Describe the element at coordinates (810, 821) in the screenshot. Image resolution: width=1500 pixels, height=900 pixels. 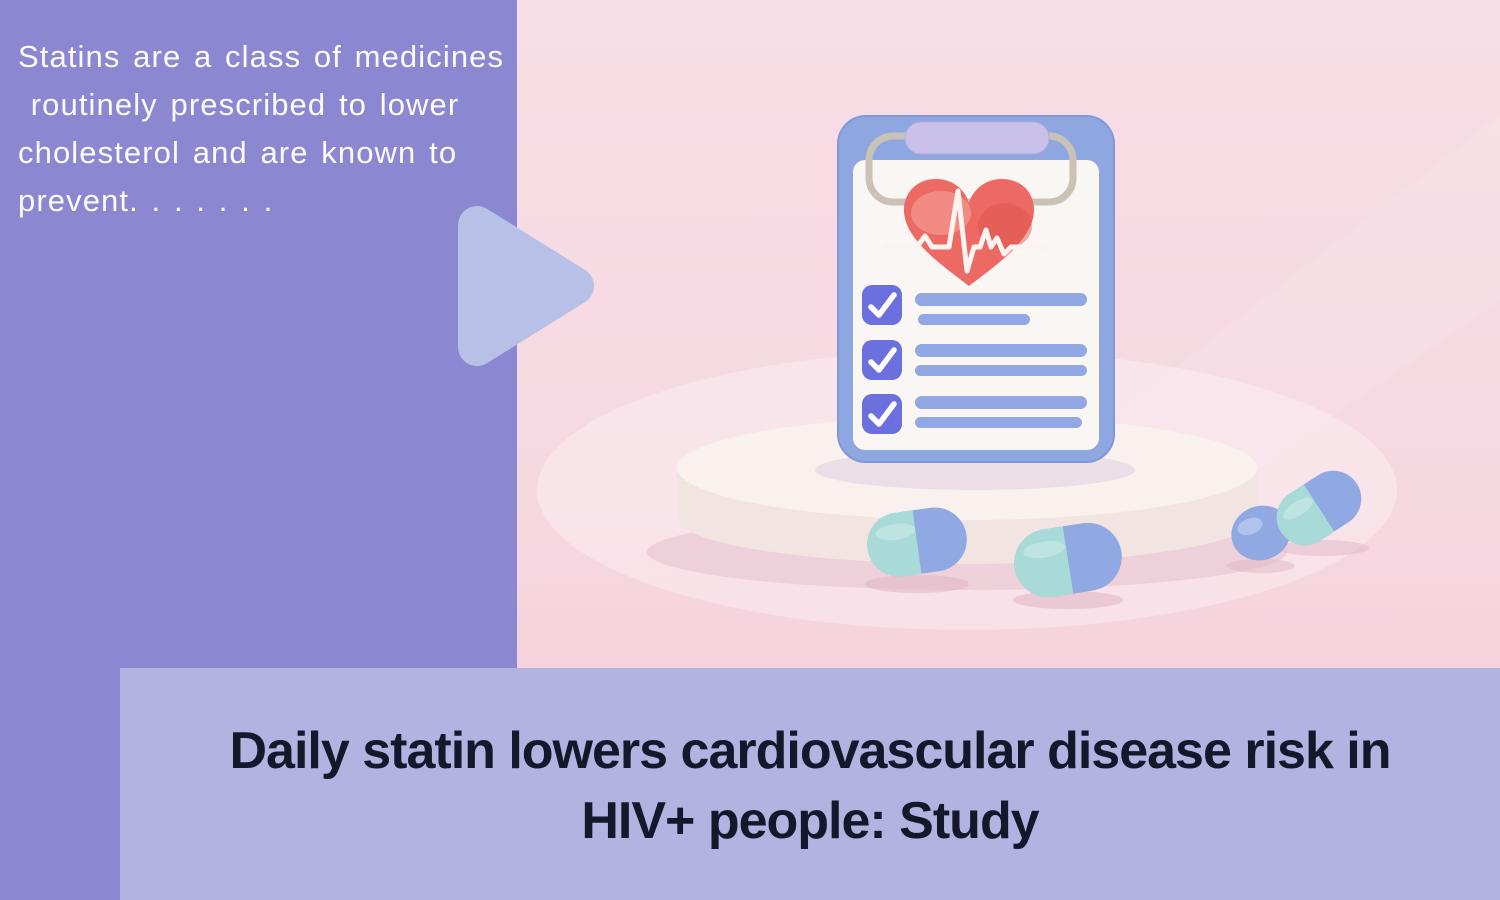
I see `page-title-line: HIV+ people: Study` at that location.